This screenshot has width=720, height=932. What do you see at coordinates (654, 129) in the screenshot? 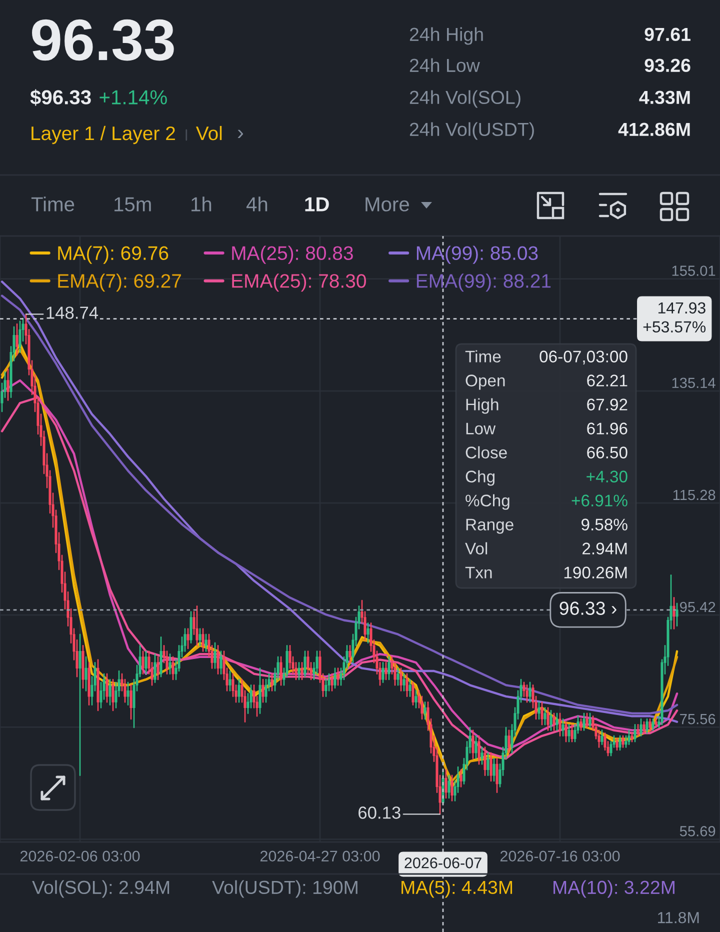
I see `text: 412.86M` at bounding box center [654, 129].